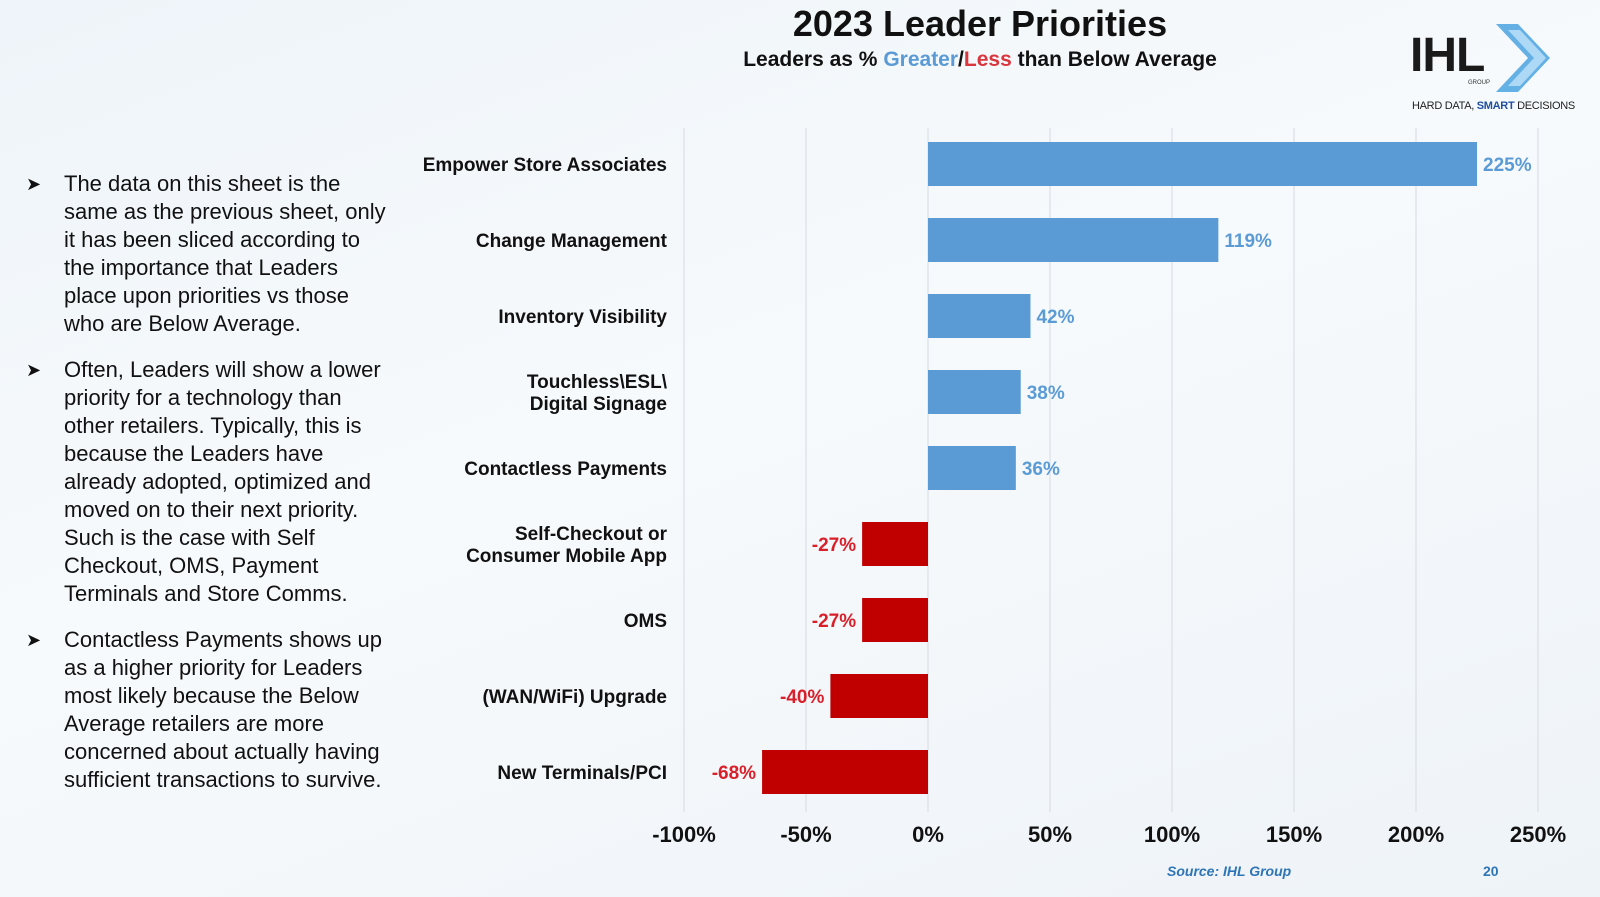 The width and height of the screenshot is (1600, 897). What do you see at coordinates (1229, 871) in the screenshot?
I see `source-note: Source: IHL Group` at bounding box center [1229, 871].